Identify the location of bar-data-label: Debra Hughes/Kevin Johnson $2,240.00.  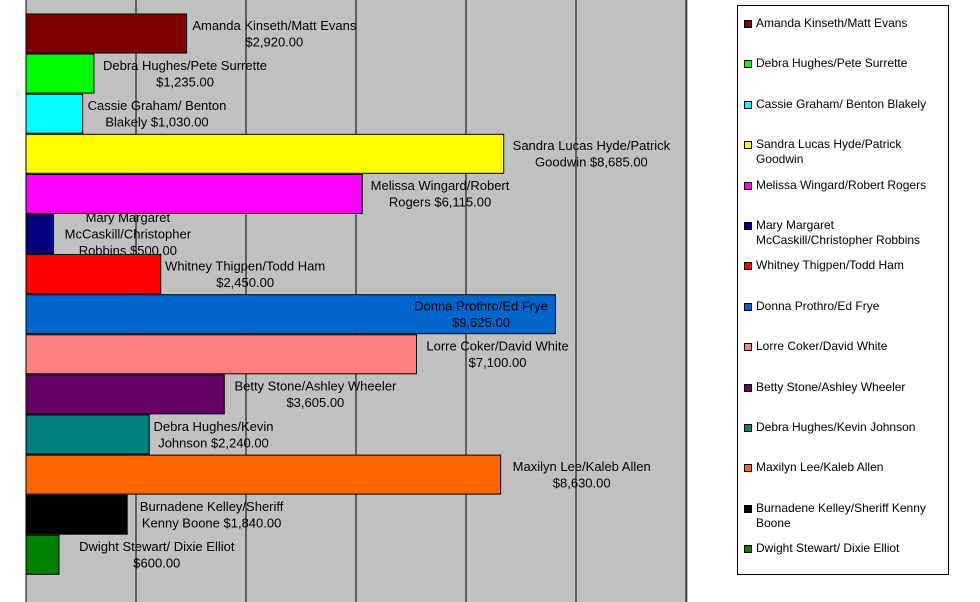
(214, 435).